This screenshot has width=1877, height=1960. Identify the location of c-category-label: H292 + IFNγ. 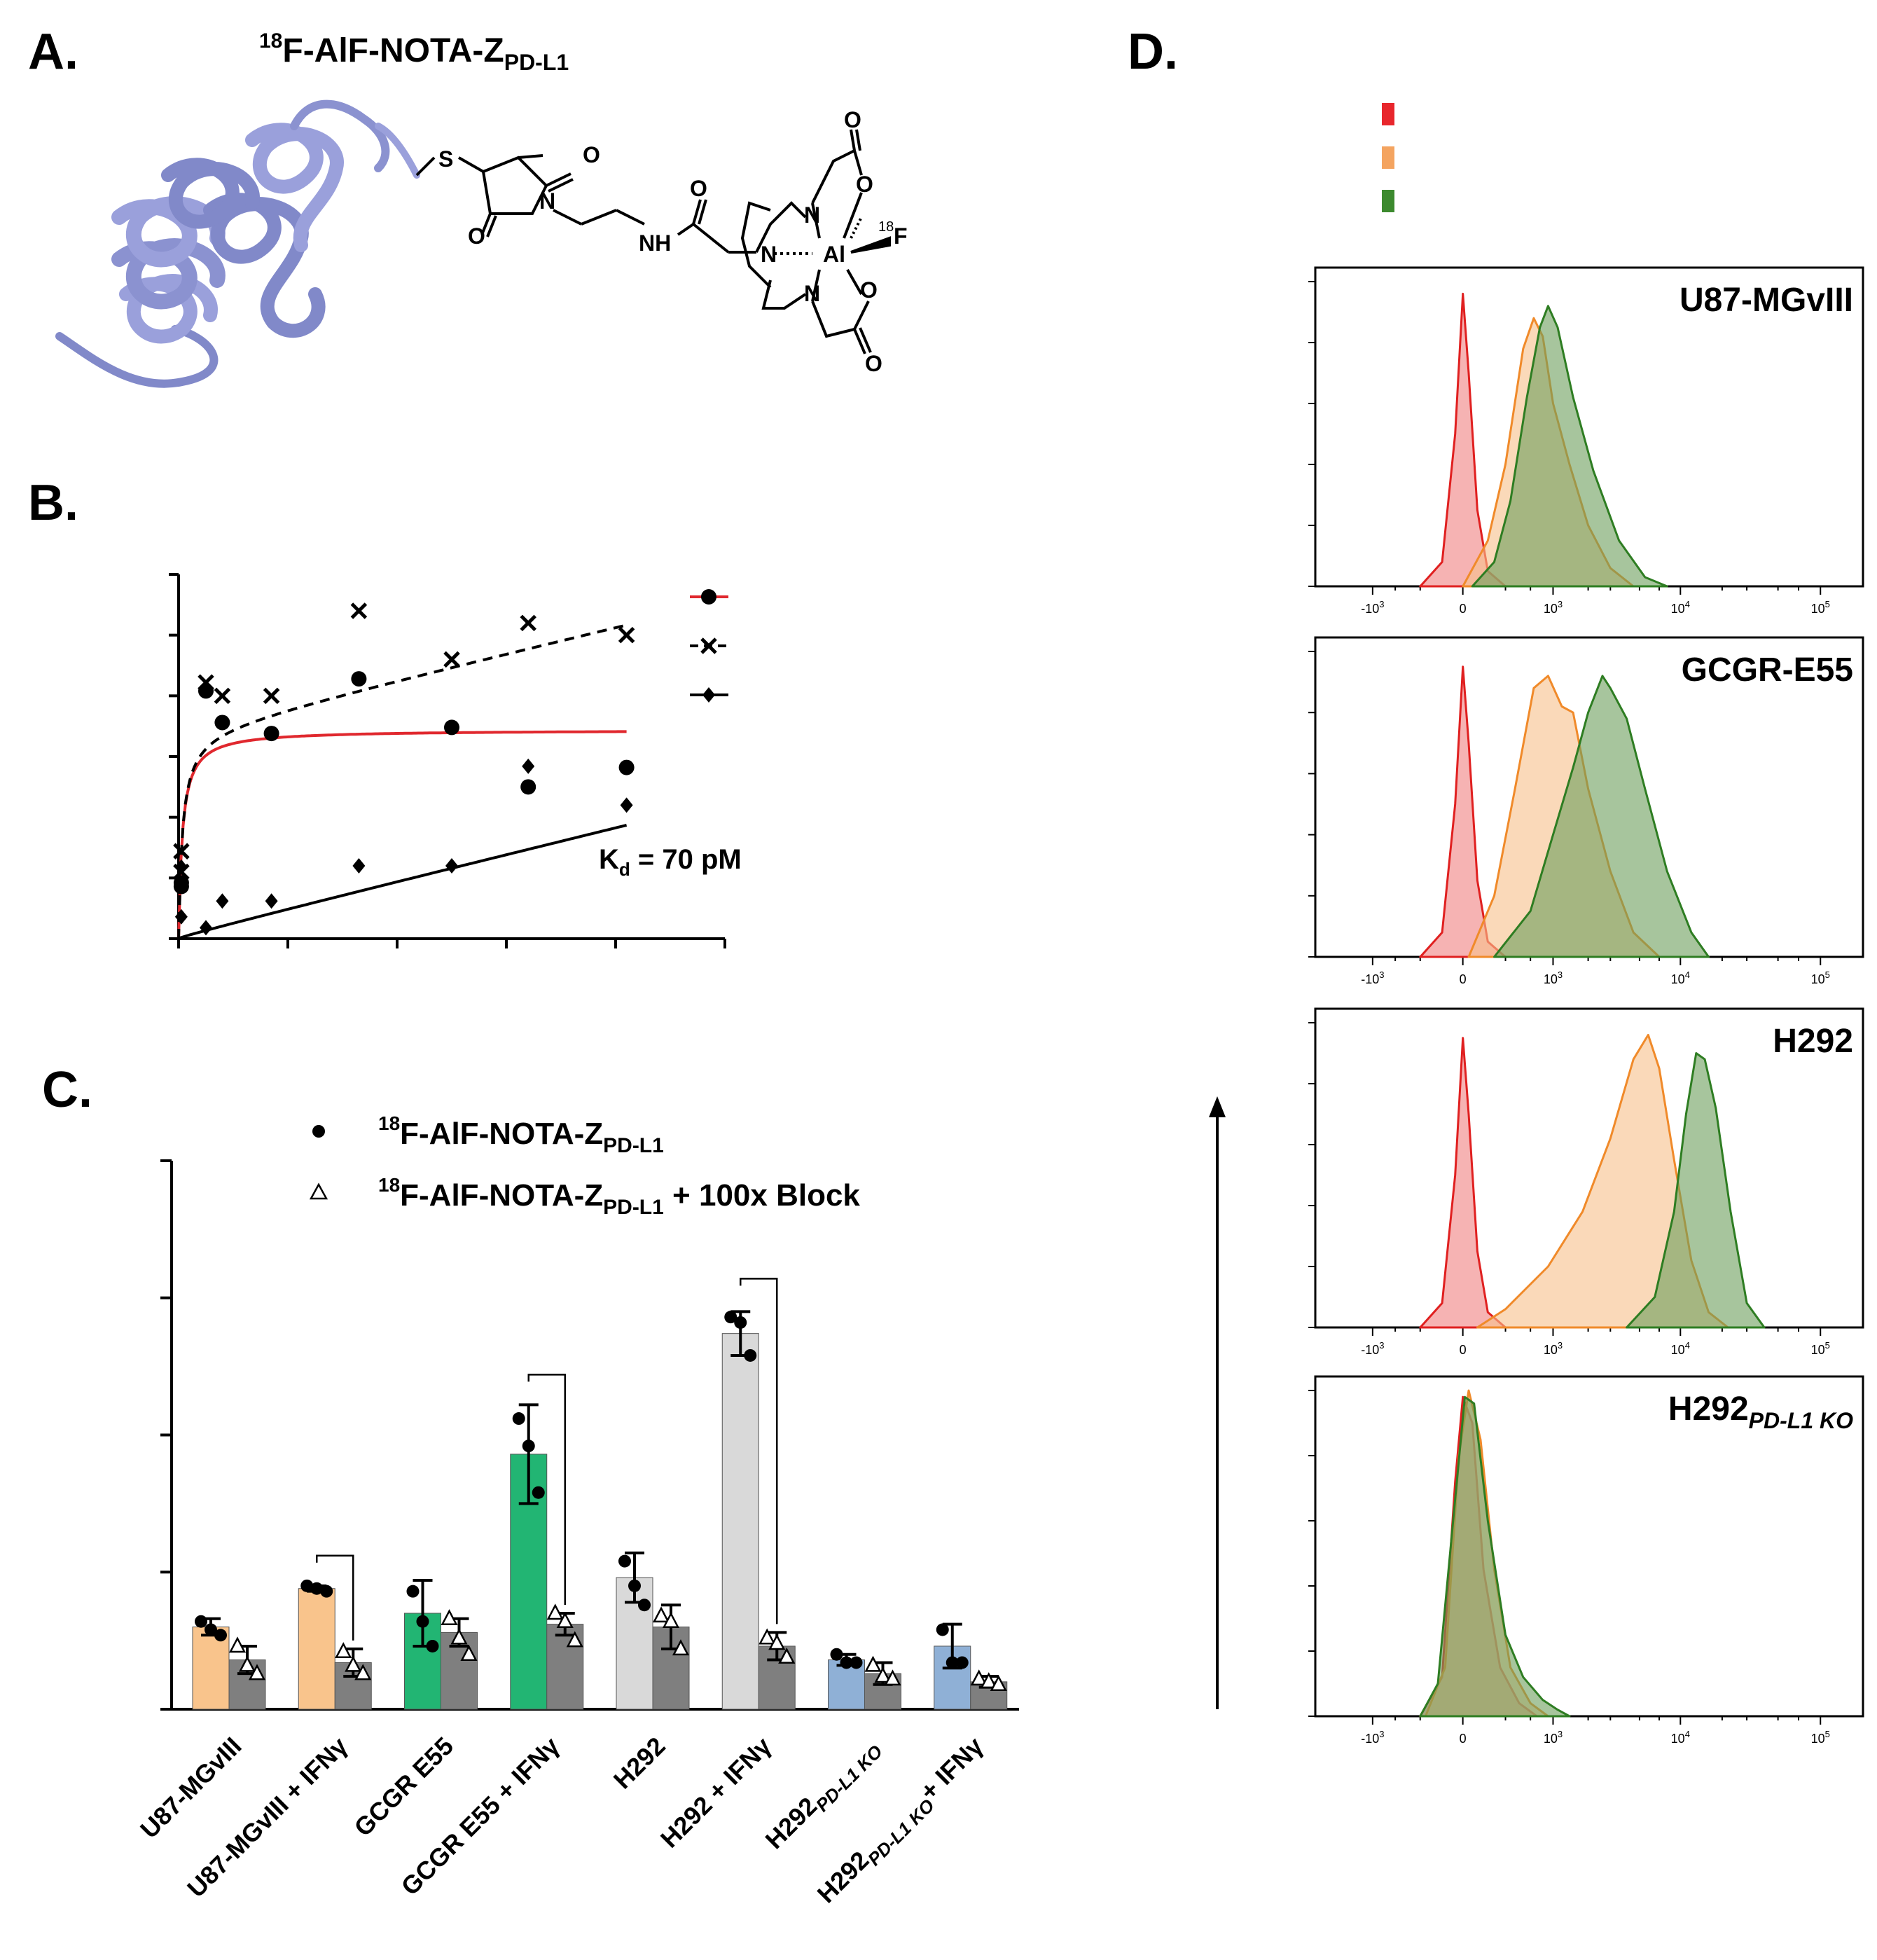
(716, 1793).